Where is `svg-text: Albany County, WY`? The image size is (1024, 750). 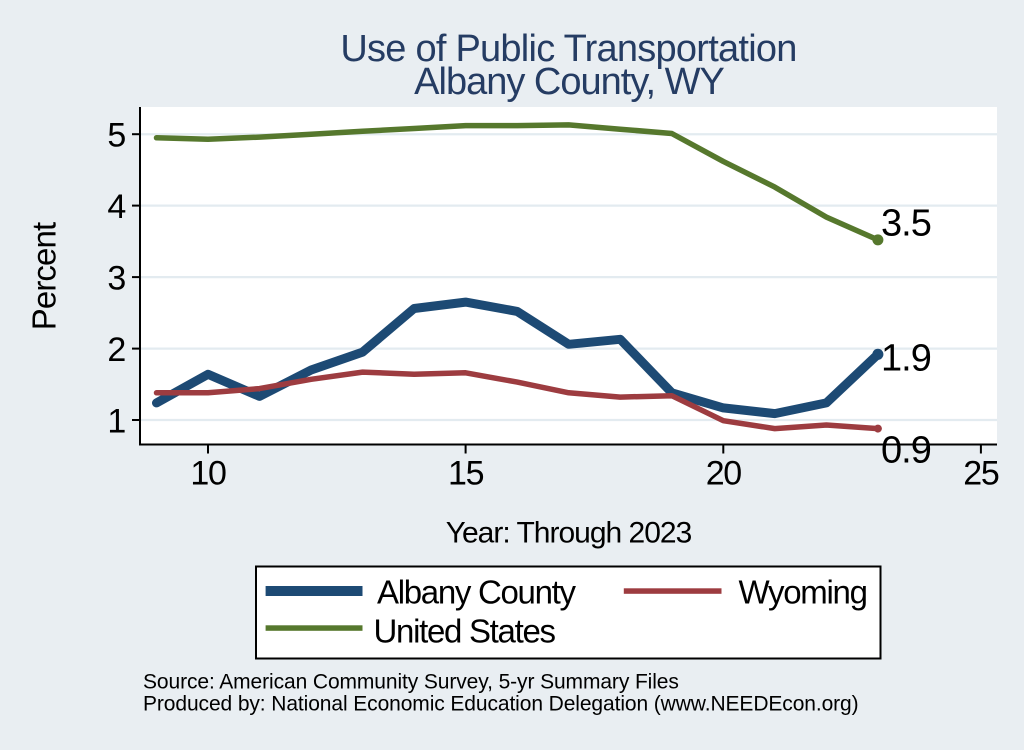
svg-text: Albany County, WY is located at coordinates (569, 82).